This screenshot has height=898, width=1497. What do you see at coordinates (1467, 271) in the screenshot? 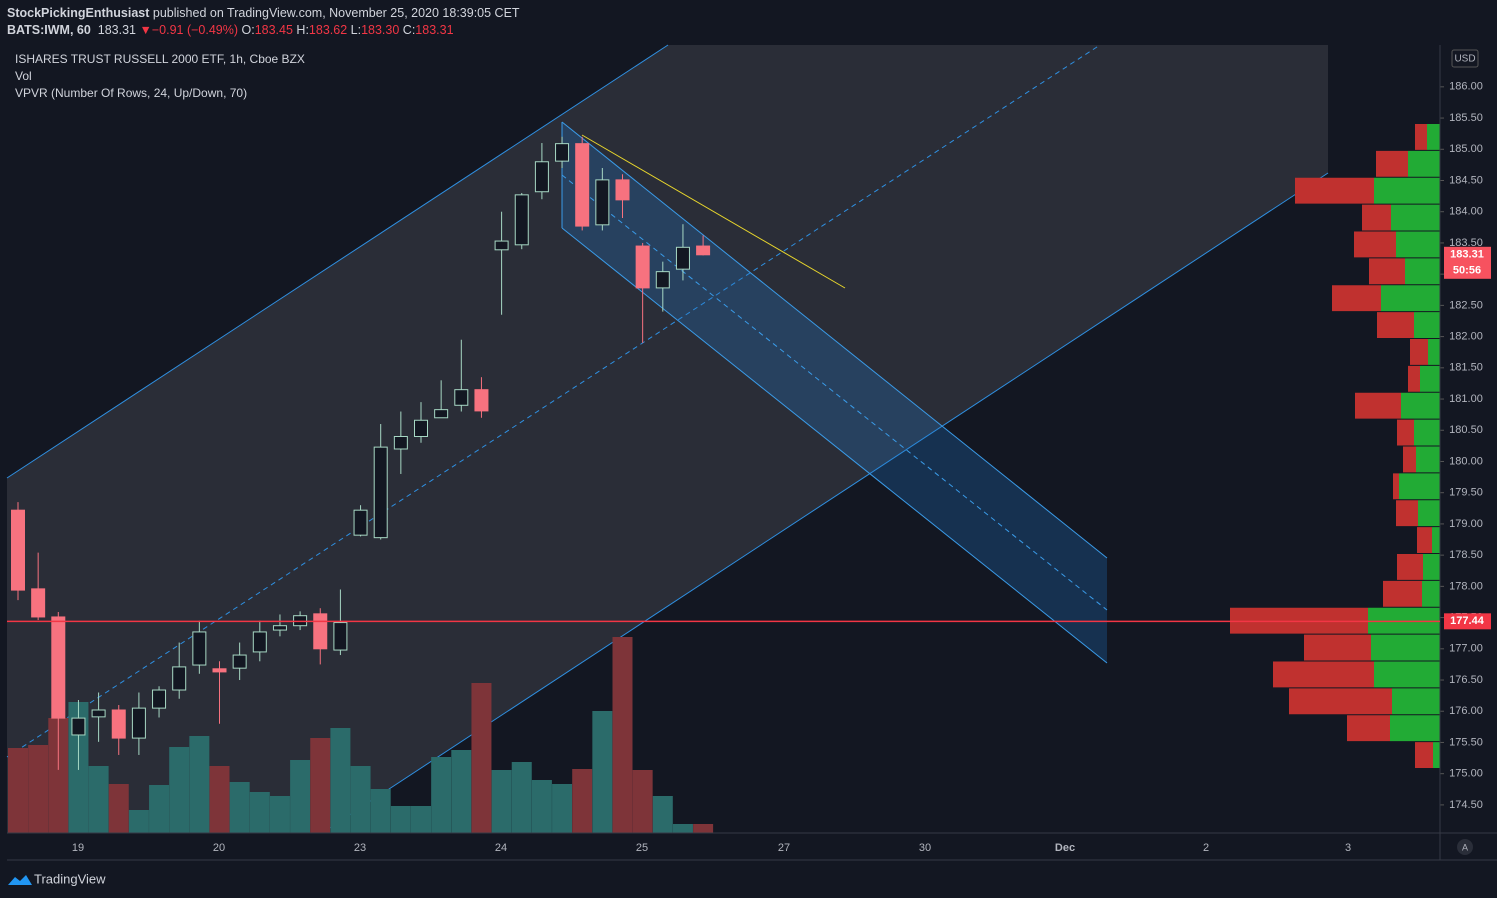
I see `countdown: 50:56` at bounding box center [1467, 271].